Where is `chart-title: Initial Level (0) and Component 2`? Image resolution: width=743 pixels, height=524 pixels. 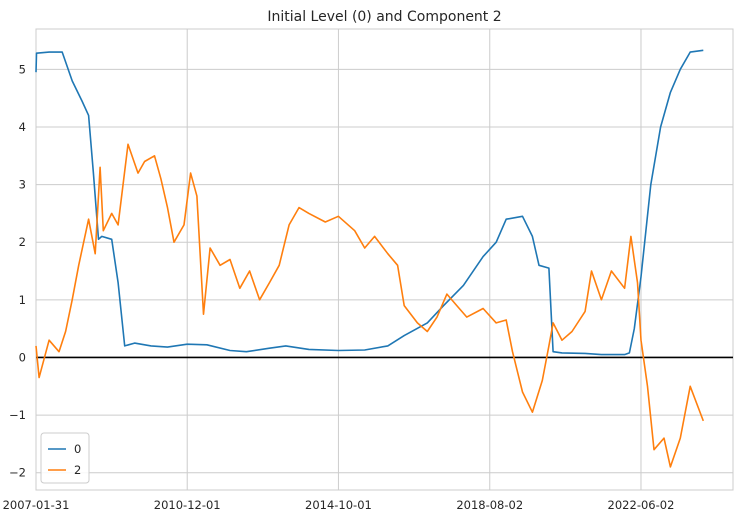
chart-title: Initial Level (0) and Component 2 is located at coordinates (384, 17).